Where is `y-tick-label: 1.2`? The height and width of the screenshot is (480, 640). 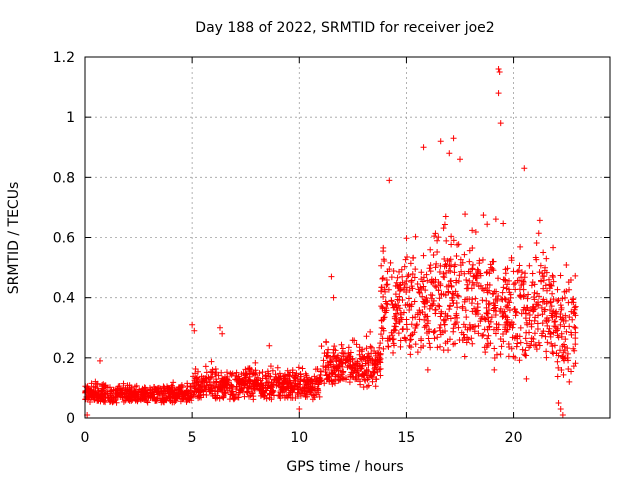
y-tick-label: 1.2 is located at coordinates (64, 58).